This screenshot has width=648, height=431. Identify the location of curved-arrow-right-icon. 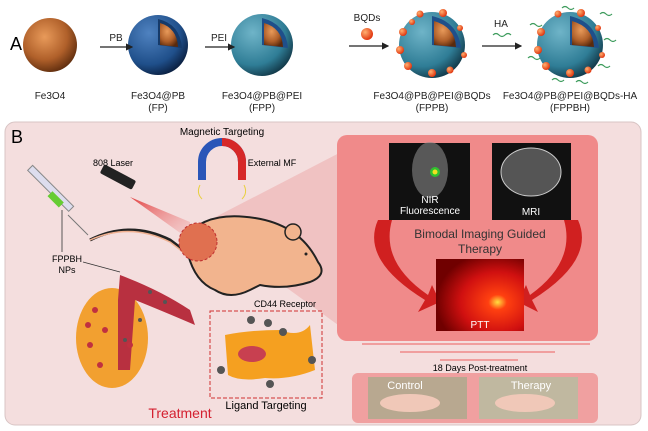
(550, 266).